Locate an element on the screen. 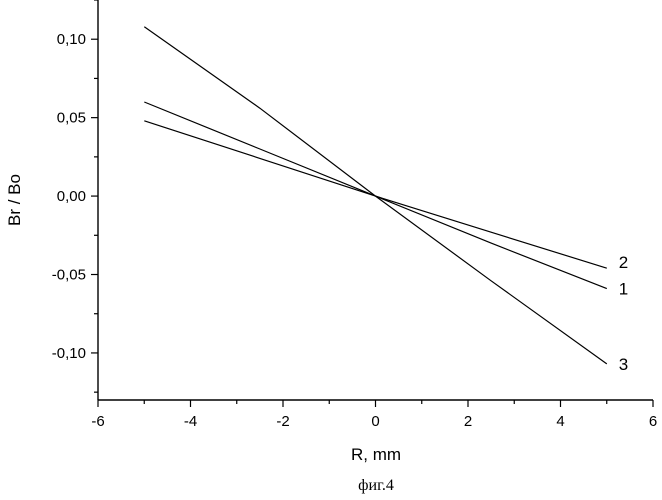 Image resolution: width=662 pixels, height=500 pixels. y-axis-title: Br / Bo is located at coordinates (14, 200).